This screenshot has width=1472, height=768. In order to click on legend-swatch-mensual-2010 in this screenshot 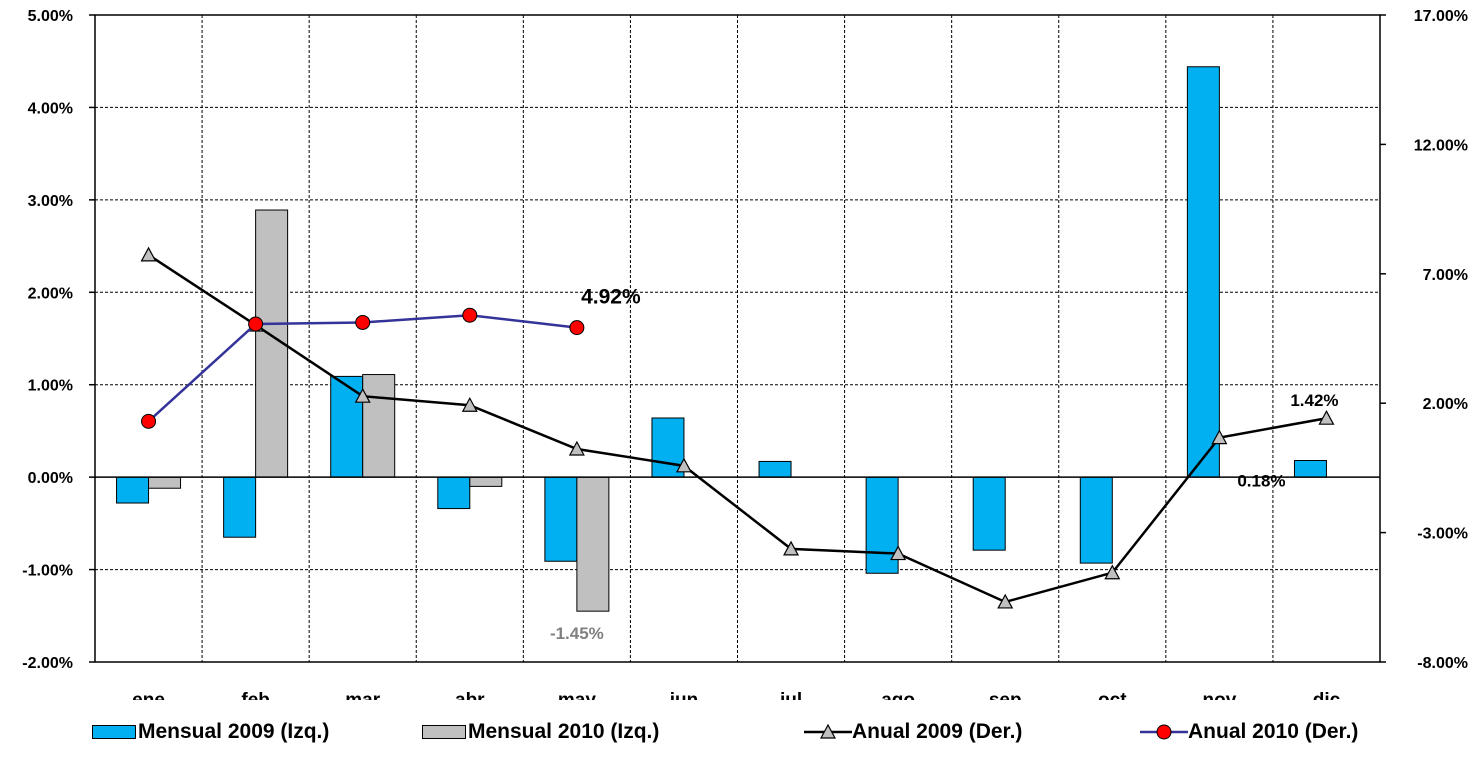, I will do `click(444, 732)`.